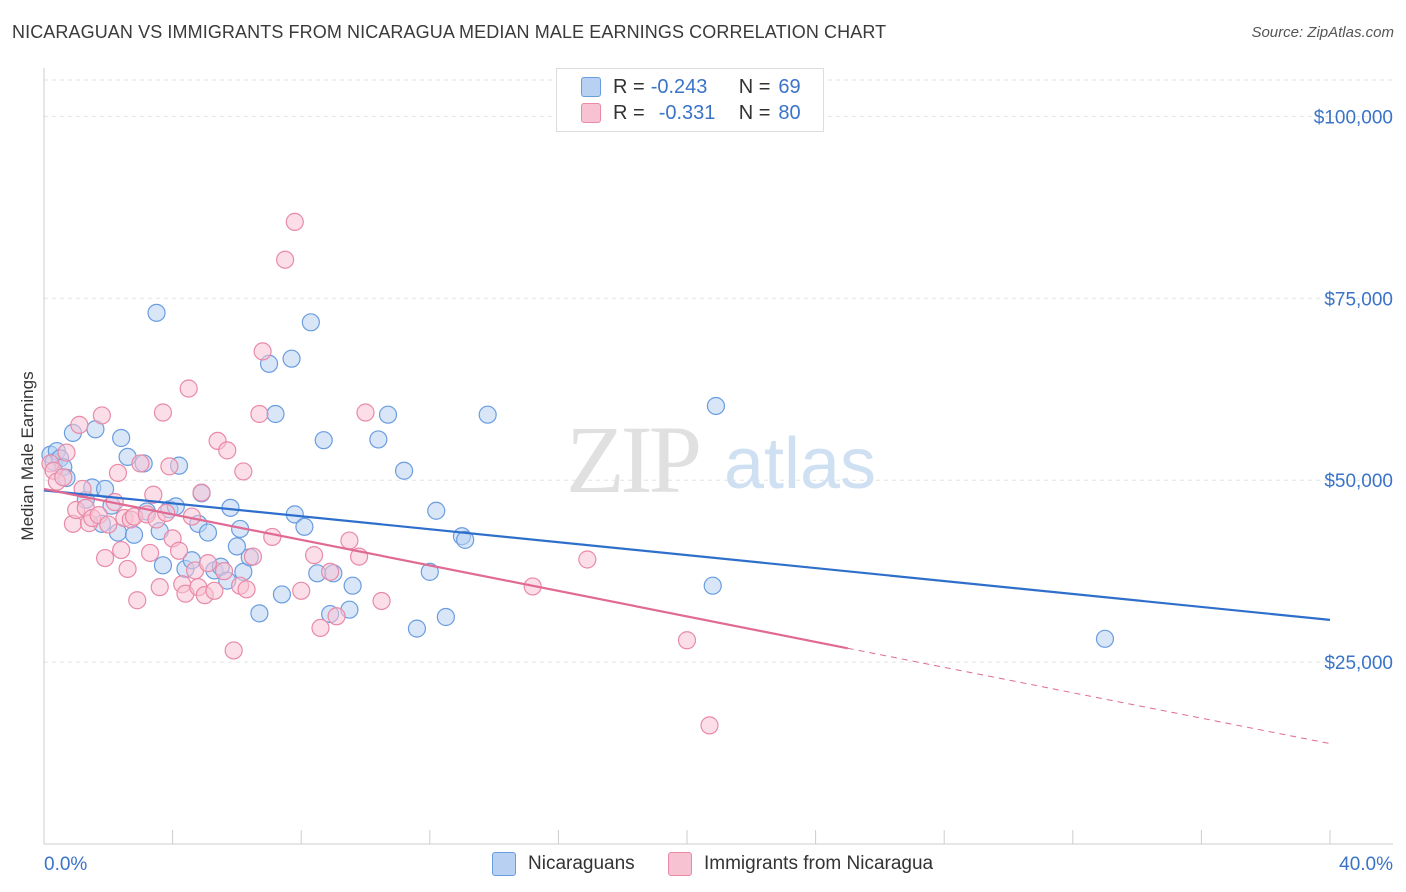  What do you see at coordinates (1366, 864) in the screenshot?
I see `x-tick-label: 40.0%` at bounding box center [1366, 864].